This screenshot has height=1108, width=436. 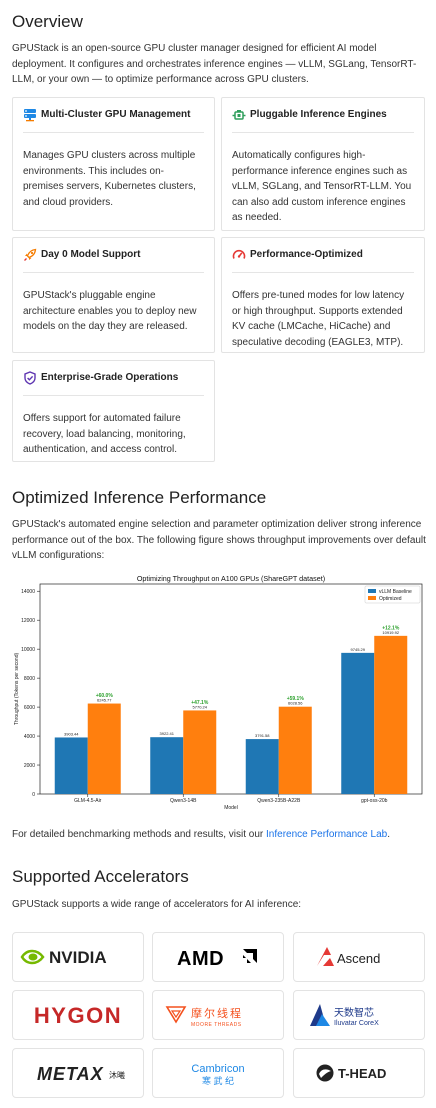 What do you see at coordinates (100, 876) in the screenshot?
I see `accelerators-title: Supported Accelerators` at bounding box center [100, 876].